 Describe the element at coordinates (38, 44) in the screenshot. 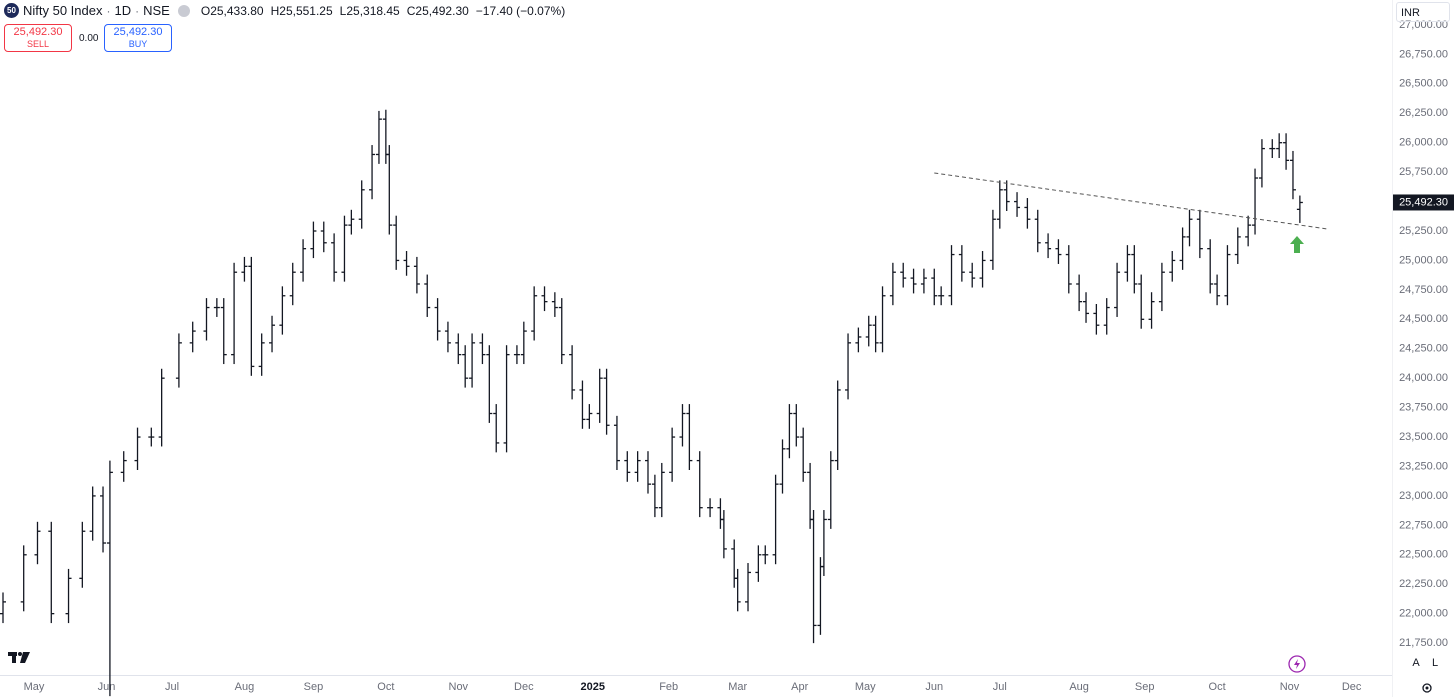

I see `sell-label: SELL` at that location.